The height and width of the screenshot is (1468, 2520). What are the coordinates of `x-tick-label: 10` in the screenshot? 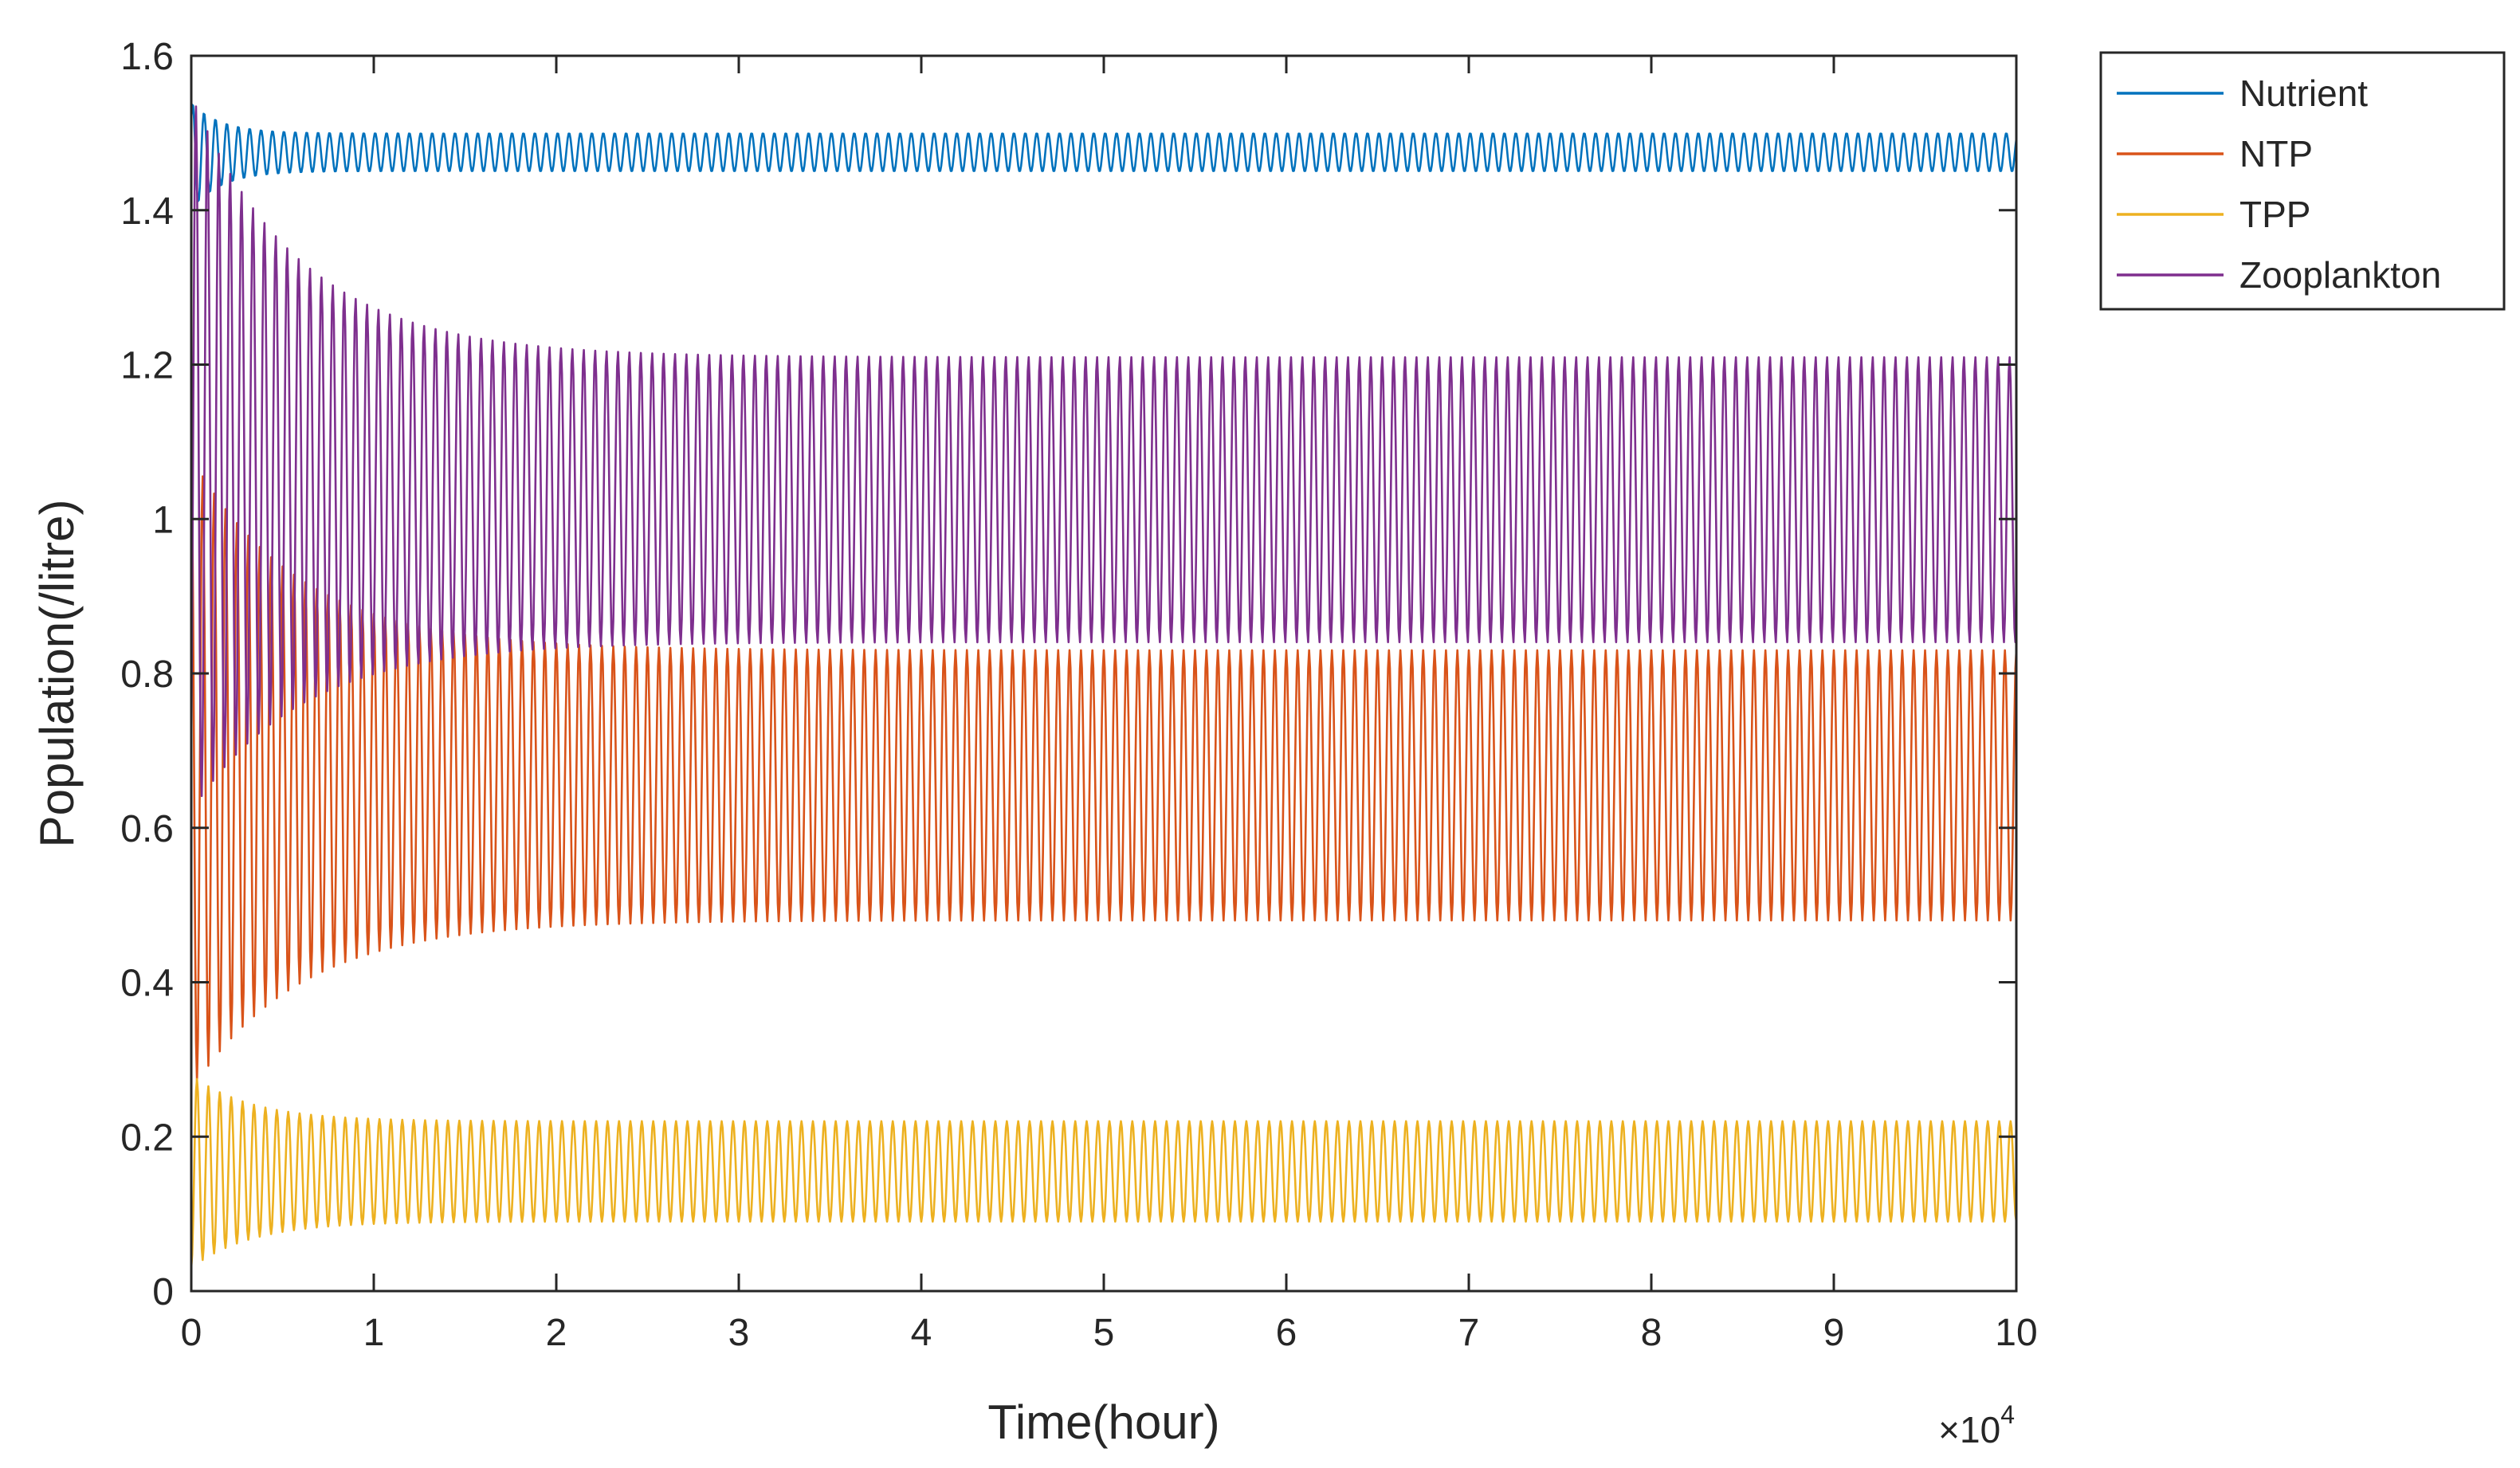 It's located at (2016, 1333).